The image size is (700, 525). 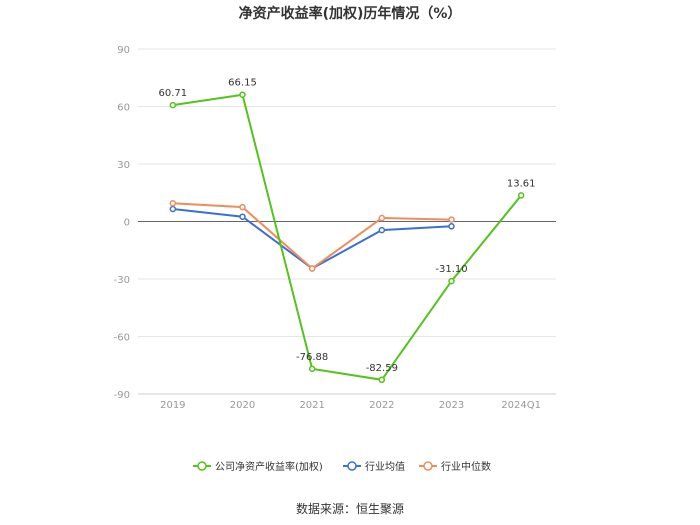 I want to click on legend-label: 行业均值, so click(x=385, y=466).